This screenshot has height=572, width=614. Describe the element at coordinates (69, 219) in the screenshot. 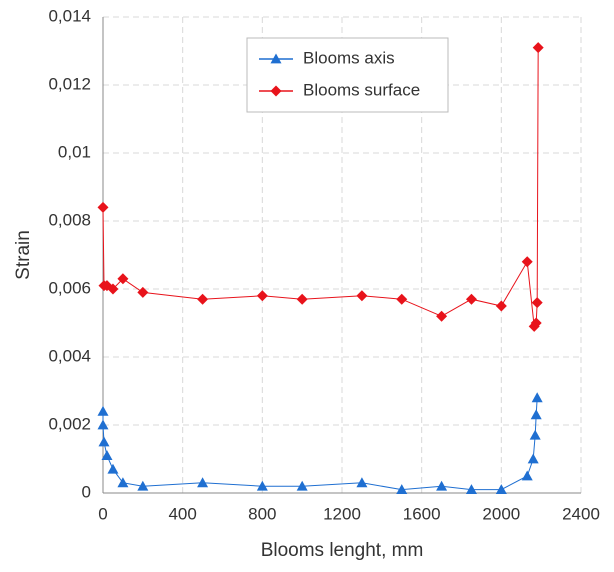

I see `y-tick-label: 0,008` at that location.